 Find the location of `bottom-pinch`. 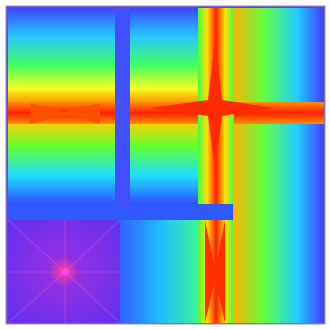

bottom-pinch is located at coordinates (215, 271).